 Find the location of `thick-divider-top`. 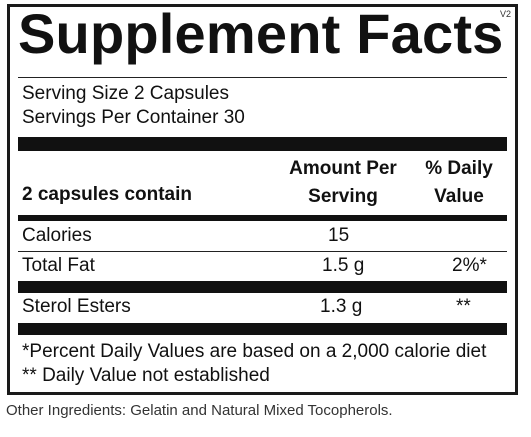

thick-divider-top is located at coordinates (262, 144).